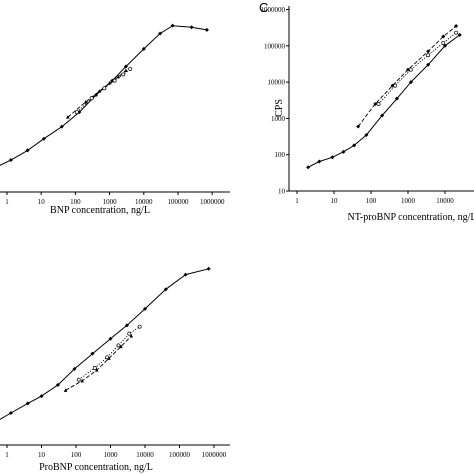 The width and height of the screenshot is (474, 474). I want to click on x-axis-label: NT-proBNP concentration, ng/L, so click(411, 217).